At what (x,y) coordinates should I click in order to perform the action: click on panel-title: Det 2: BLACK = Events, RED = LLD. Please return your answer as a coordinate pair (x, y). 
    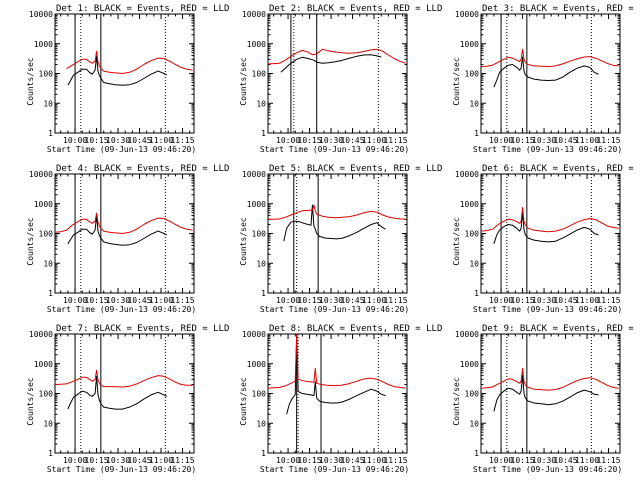
    Looking at the image, I should click on (355, 9).